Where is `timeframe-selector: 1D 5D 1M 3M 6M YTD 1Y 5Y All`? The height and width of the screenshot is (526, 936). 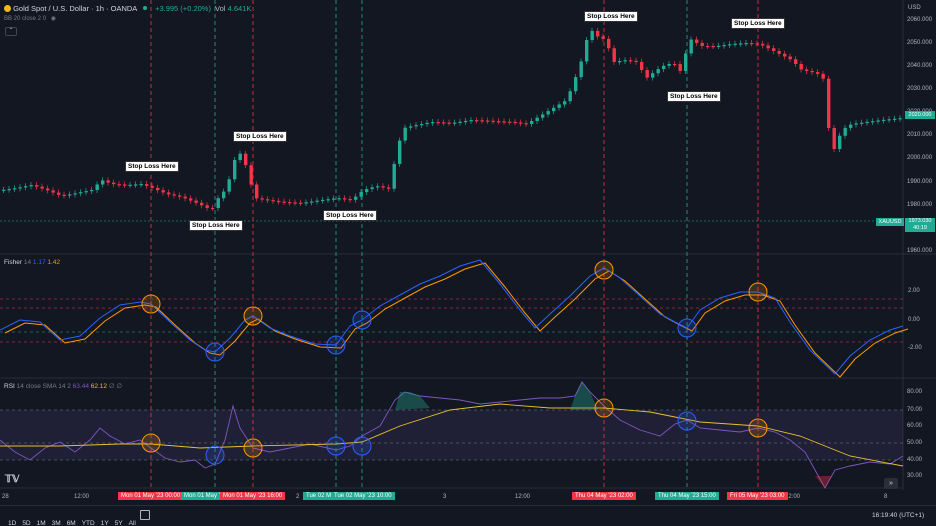
timeframe-selector: 1D 5D 1M 3M 6M YTD 1Y 5Y All is located at coordinates (75, 519).